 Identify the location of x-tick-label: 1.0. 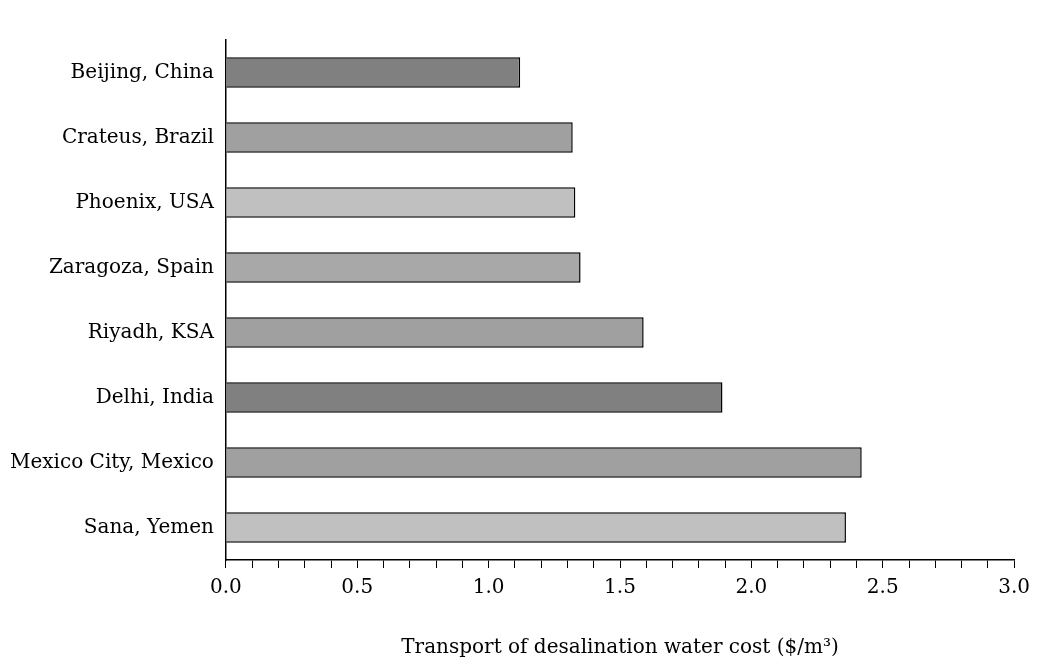
(488, 586).